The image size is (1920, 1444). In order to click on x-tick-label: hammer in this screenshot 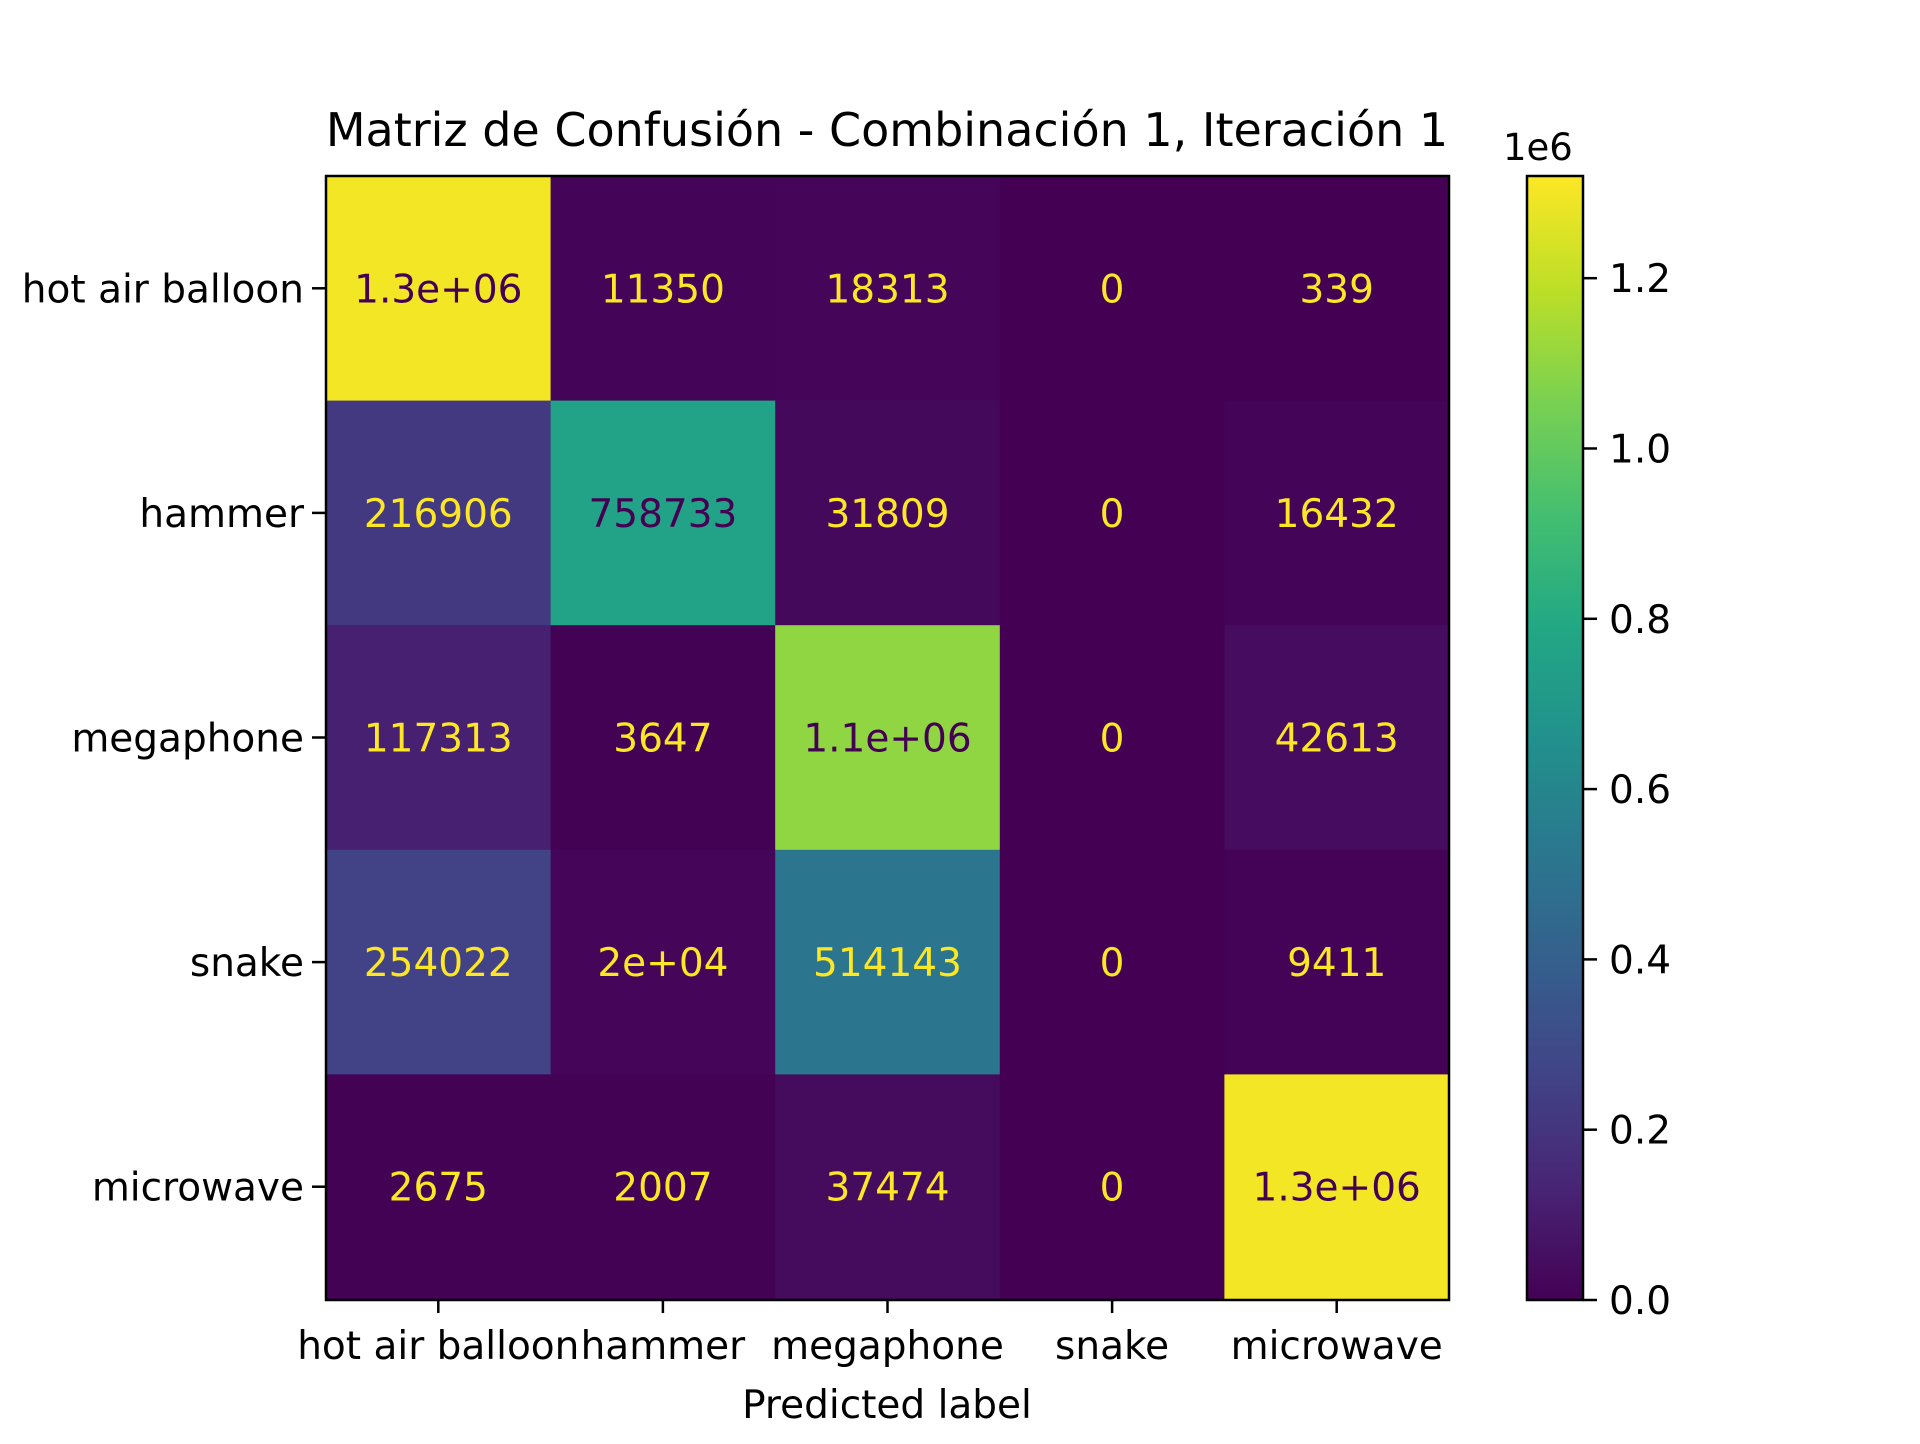, I will do `click(664, 1346)`.